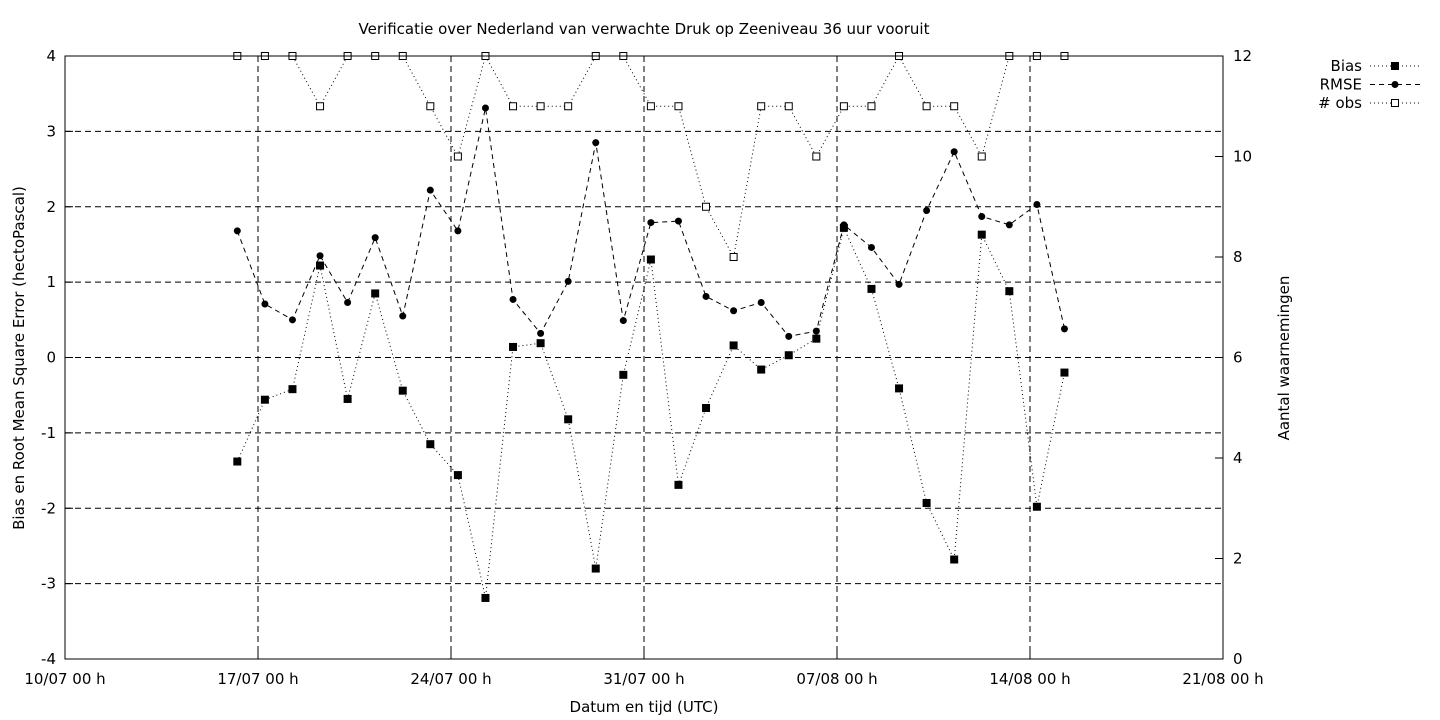 The image size is (1440, 720). I want to click on x-tick-label: 31/07 00 h, so click(643, 679).